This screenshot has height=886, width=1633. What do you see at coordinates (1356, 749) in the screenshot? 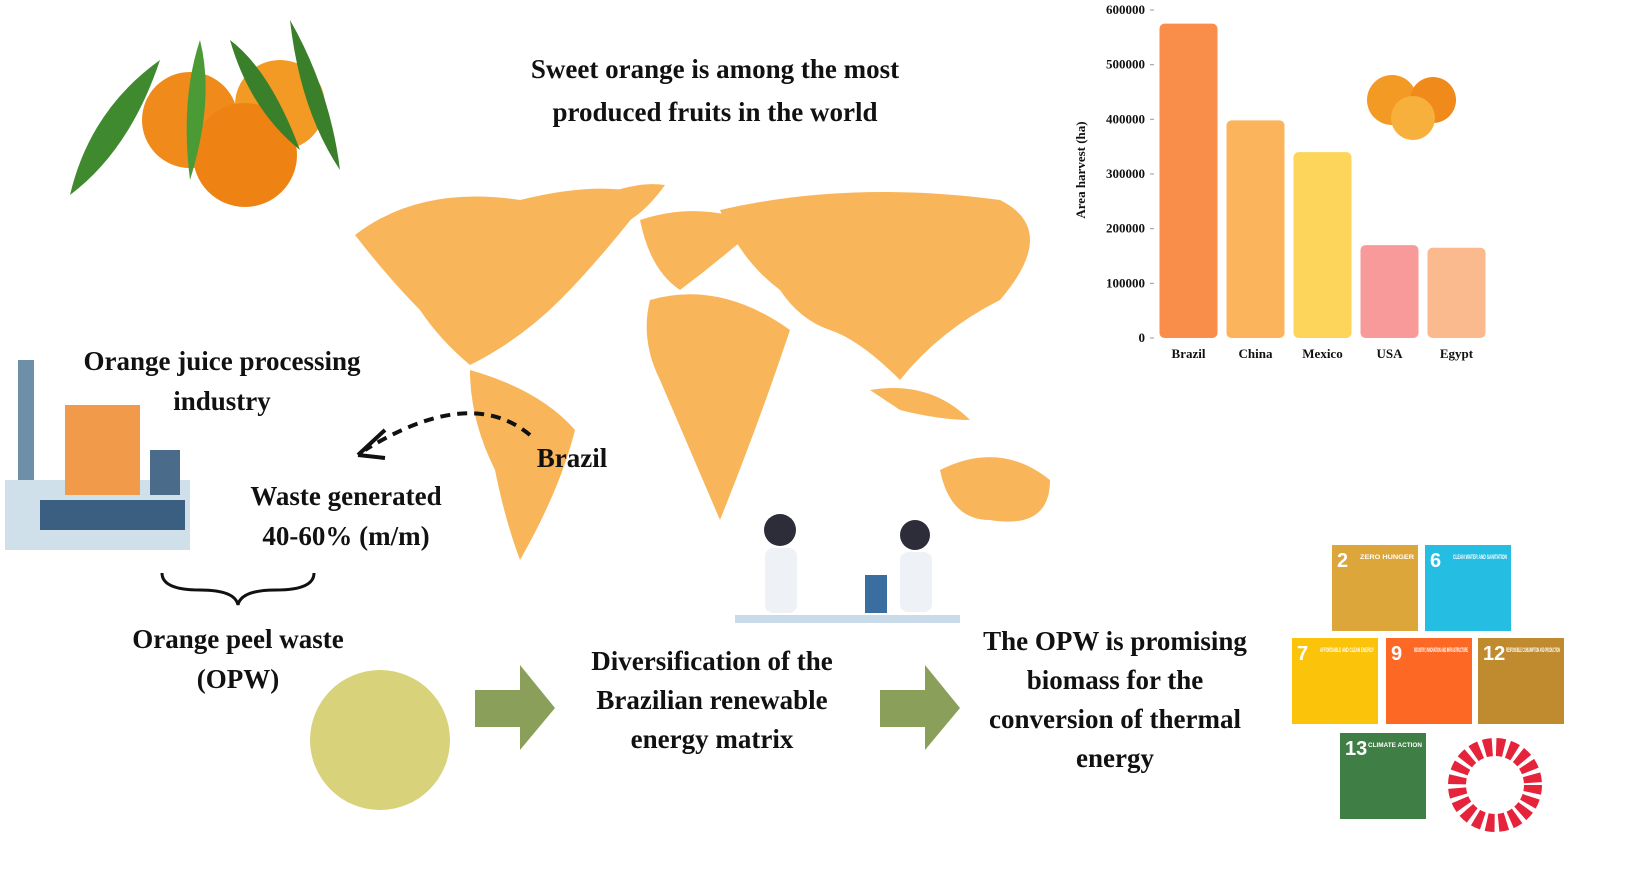
I see `sdg-number: 13` at bounding box center [1356, 749].